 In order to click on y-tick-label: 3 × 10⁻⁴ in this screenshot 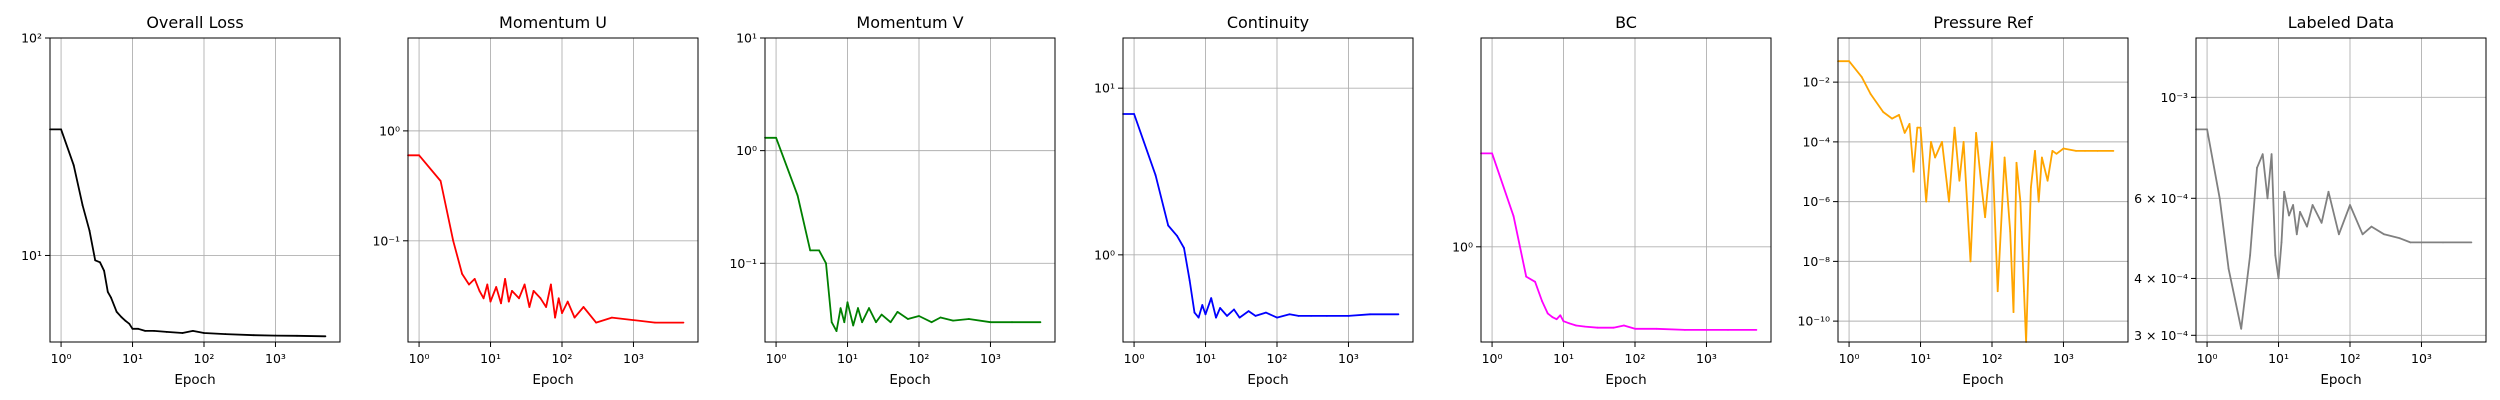, I will do `click(2161, 335)`.